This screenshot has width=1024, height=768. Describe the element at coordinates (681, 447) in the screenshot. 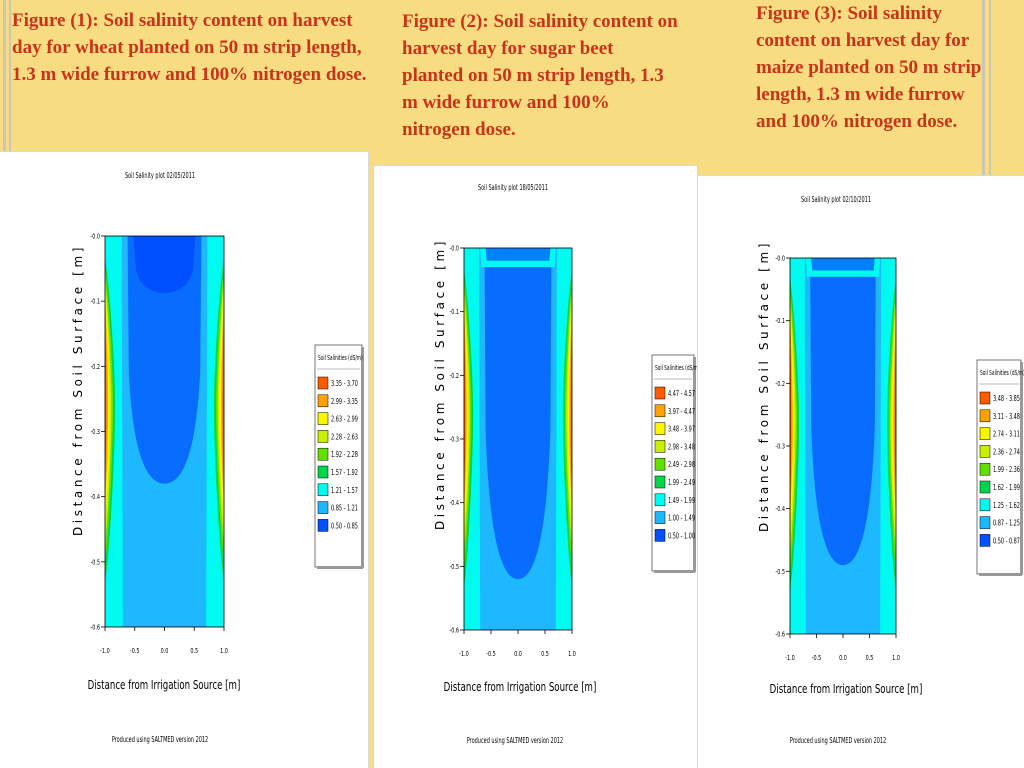

I see `legend-range-label: 2.98 - 3.48` at that location.